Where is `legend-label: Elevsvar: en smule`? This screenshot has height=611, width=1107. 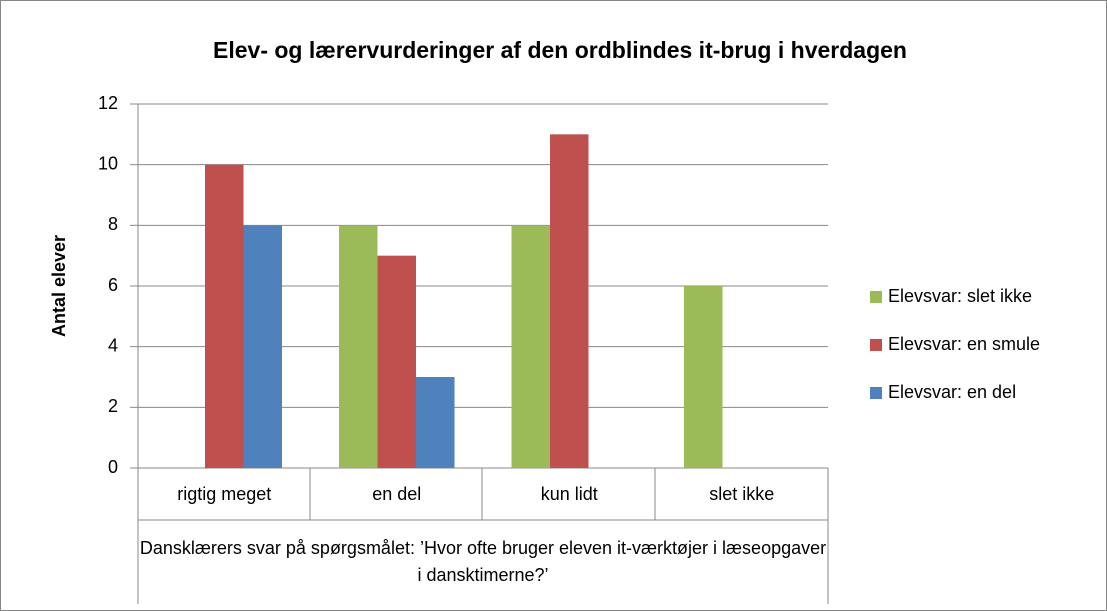
legend-label: Elevsvar: en smule is located at coordinates (964, 344).